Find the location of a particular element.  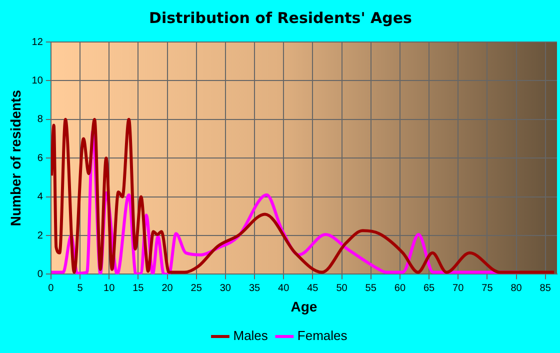

x-tick-label: 35 is located at coordinates (254, 288).